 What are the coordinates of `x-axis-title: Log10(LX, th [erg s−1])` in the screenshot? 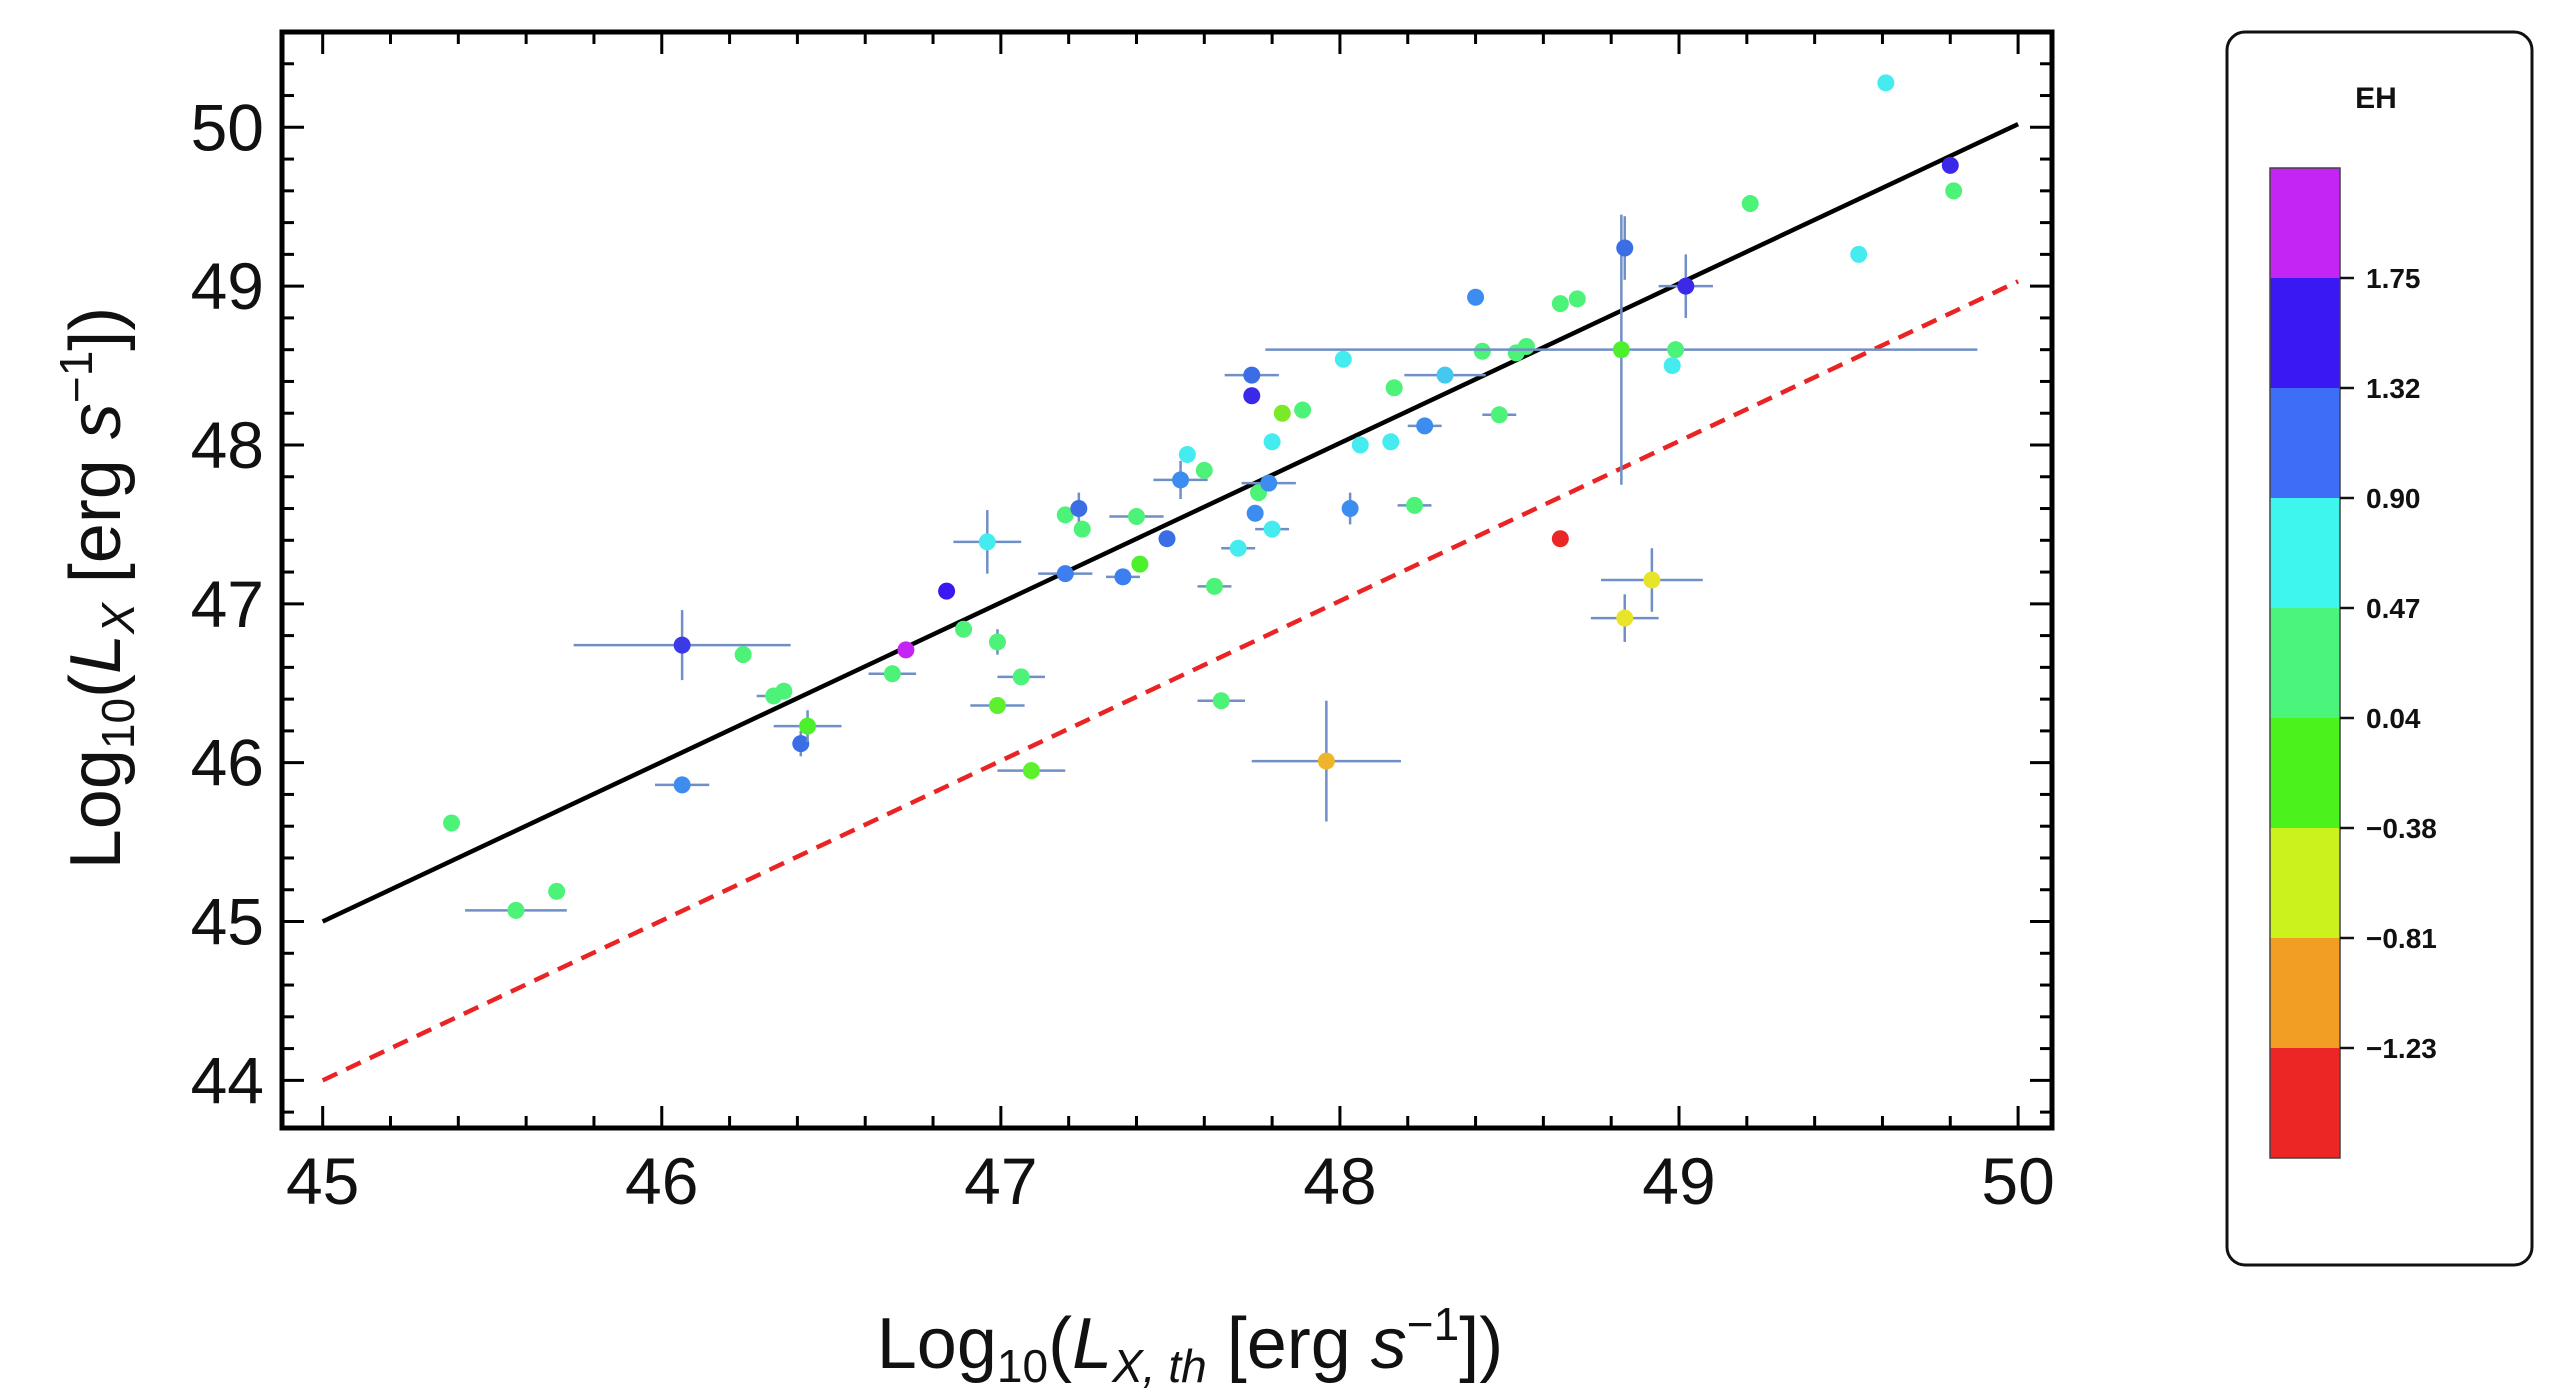 It's located at (1190, 1345).